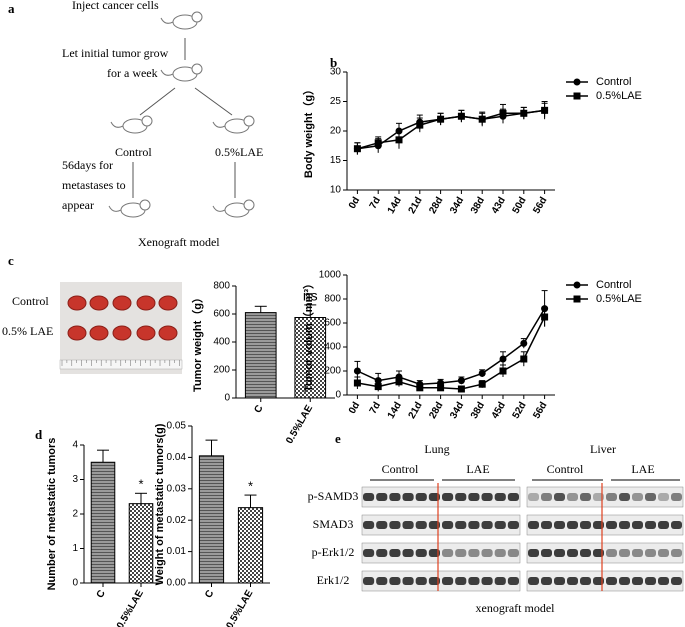  Describe the element at coordinates (477, 469) in the screenshot. I see `group-label: LAE` at that location.